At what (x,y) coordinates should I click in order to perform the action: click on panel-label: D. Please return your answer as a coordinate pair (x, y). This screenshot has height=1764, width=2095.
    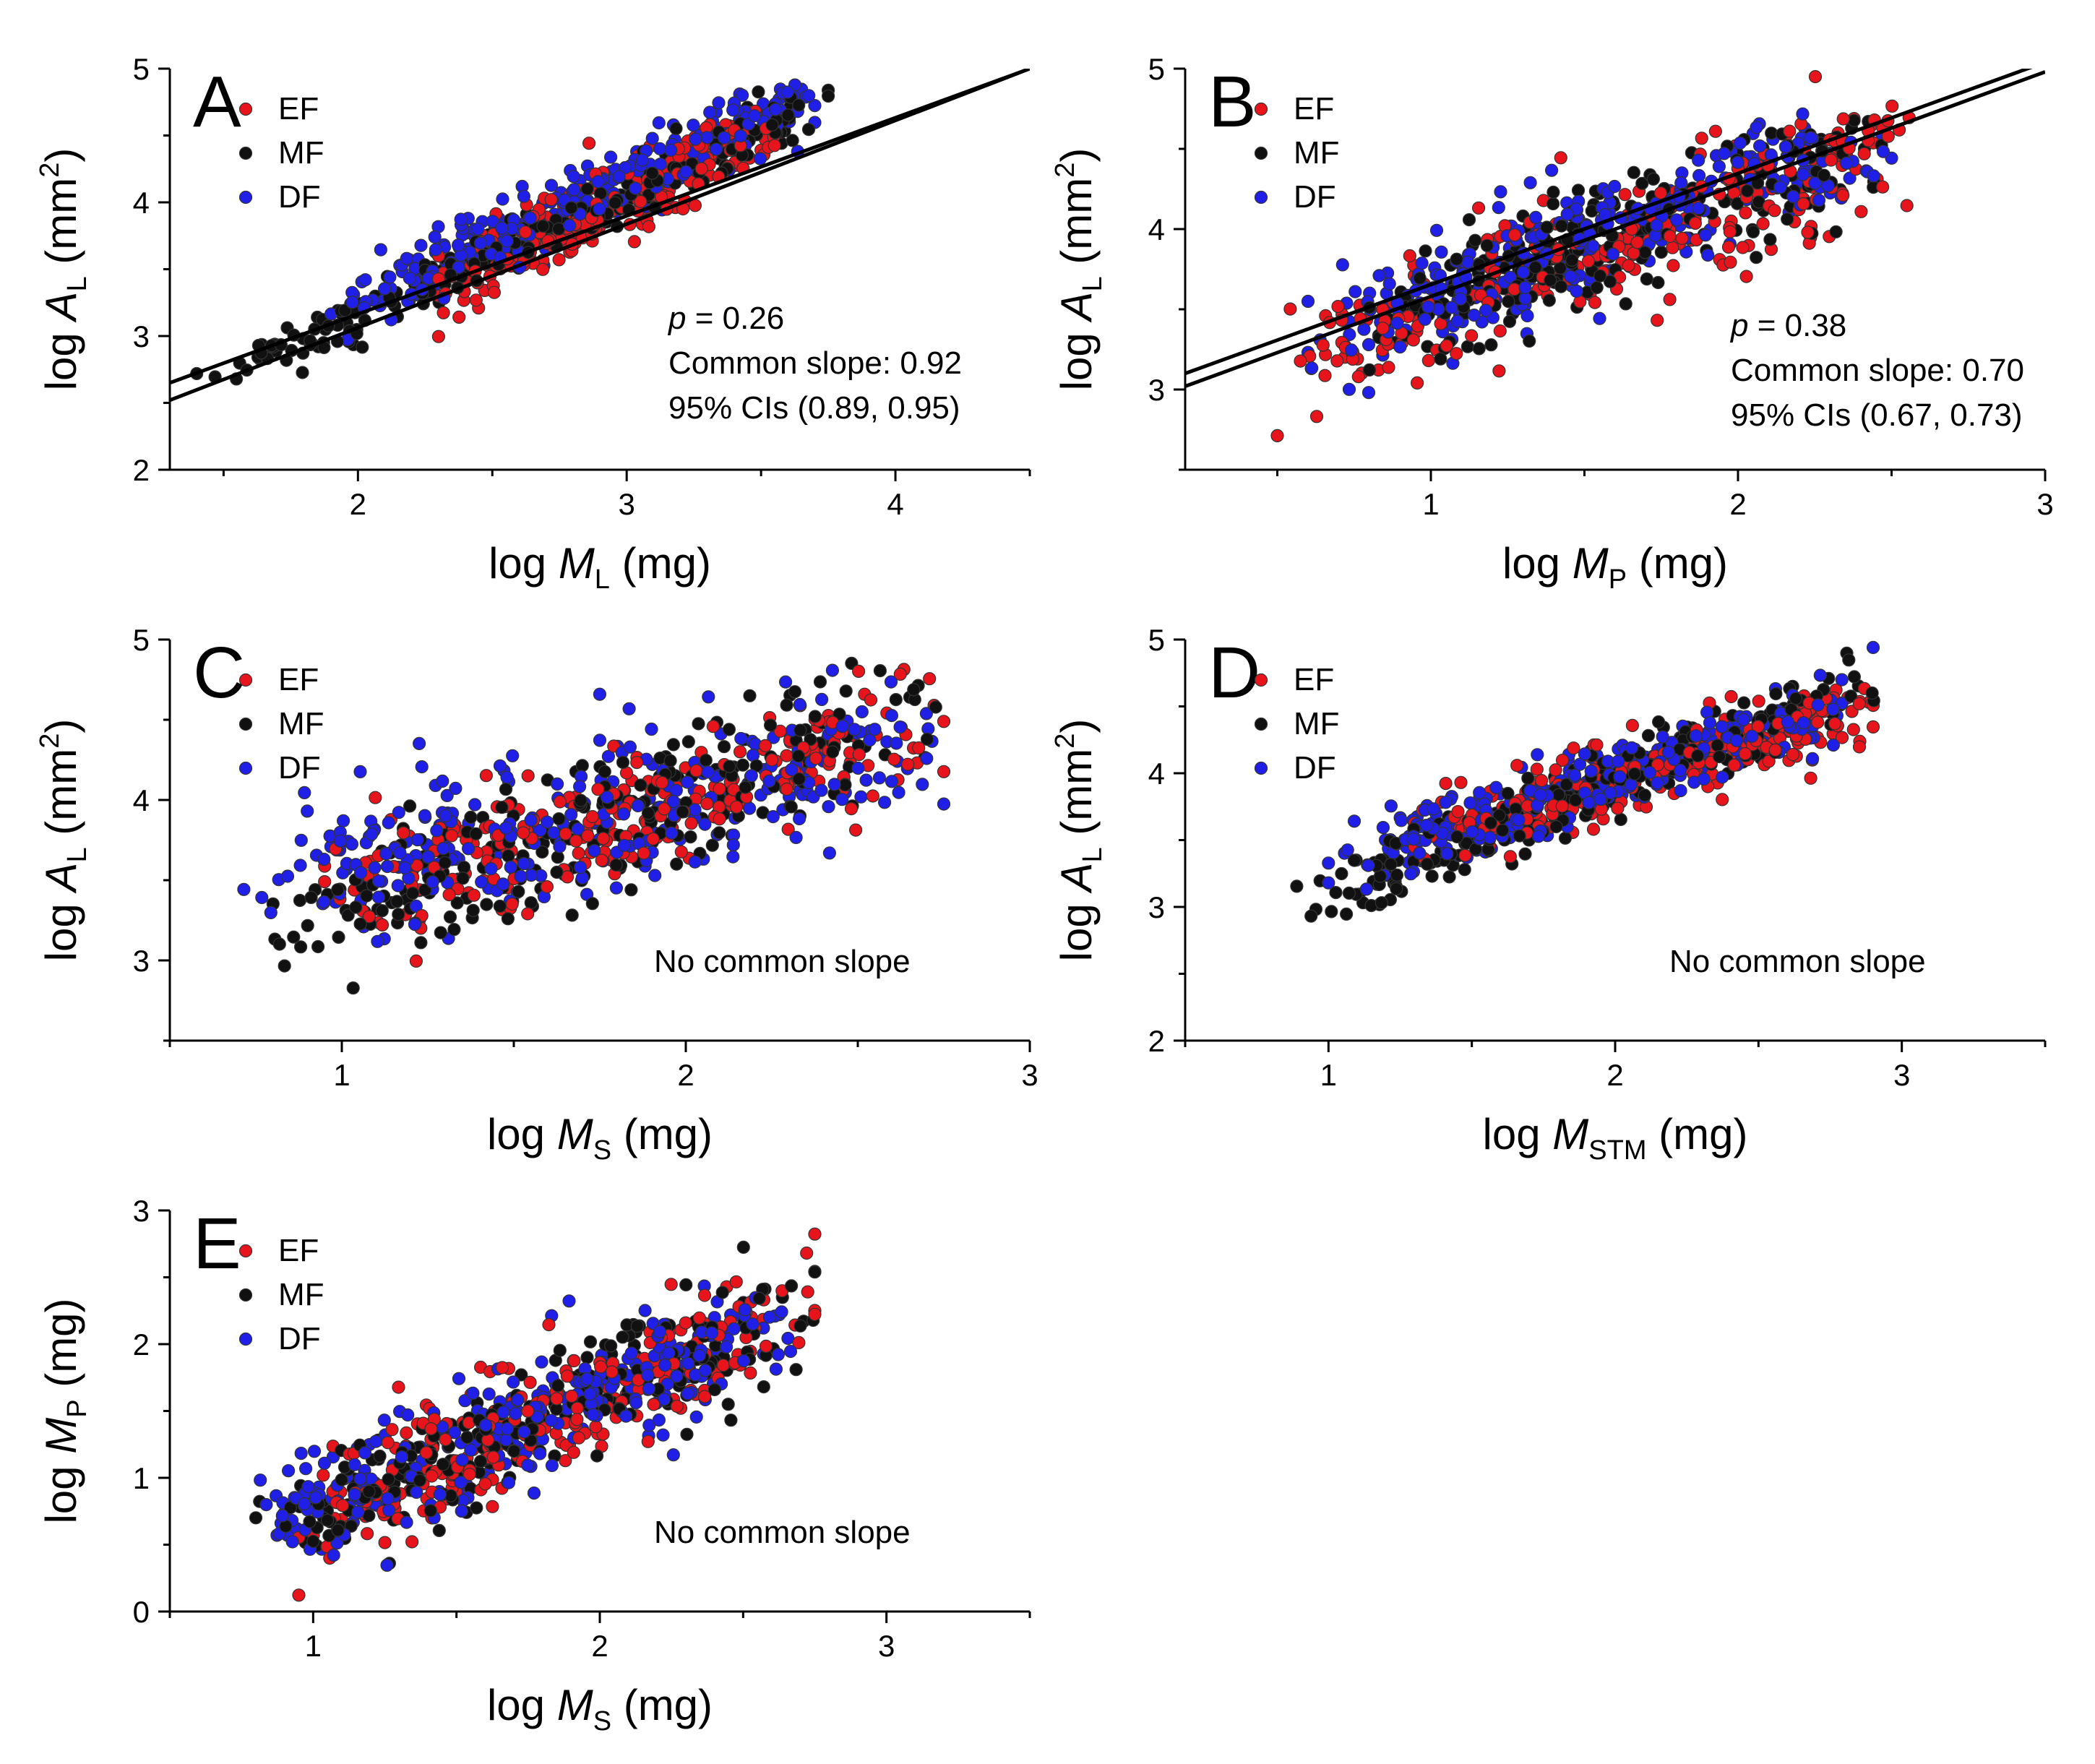
    Looking at the image, I should click on (1234, 672).